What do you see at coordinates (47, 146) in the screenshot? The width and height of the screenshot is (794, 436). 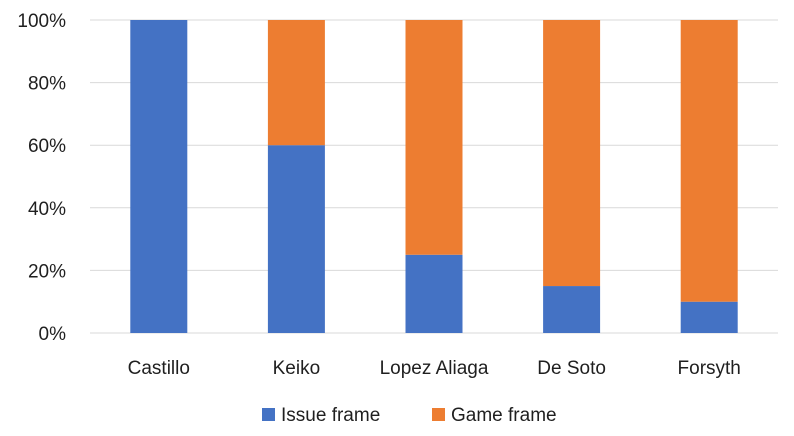 I see `y-tick-label: 60%` at bounding box center [47, 146].